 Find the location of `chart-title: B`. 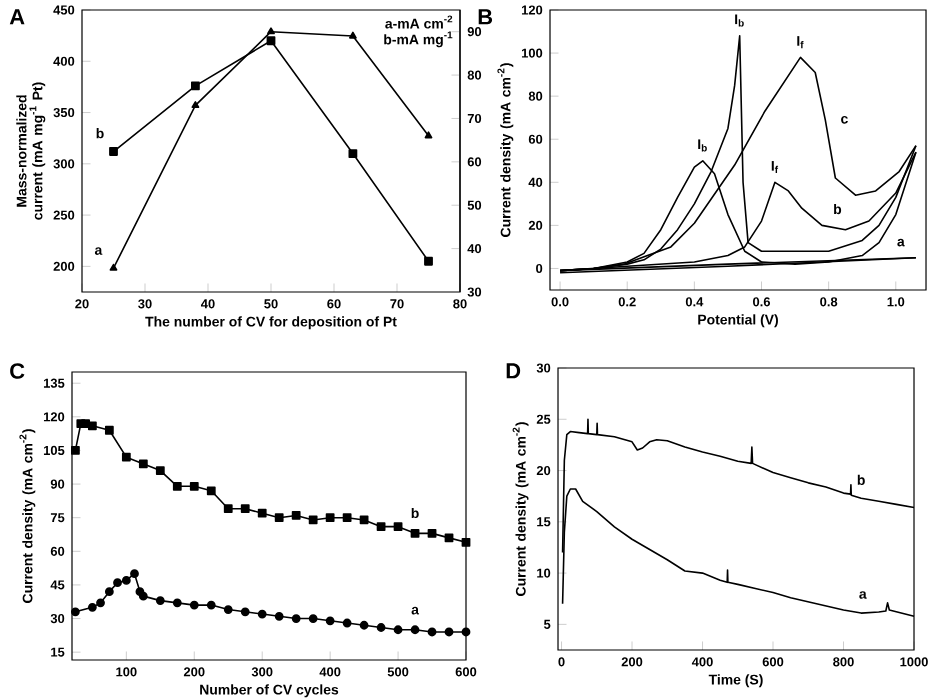

chart-title: B is located at coordinates (485, 17).